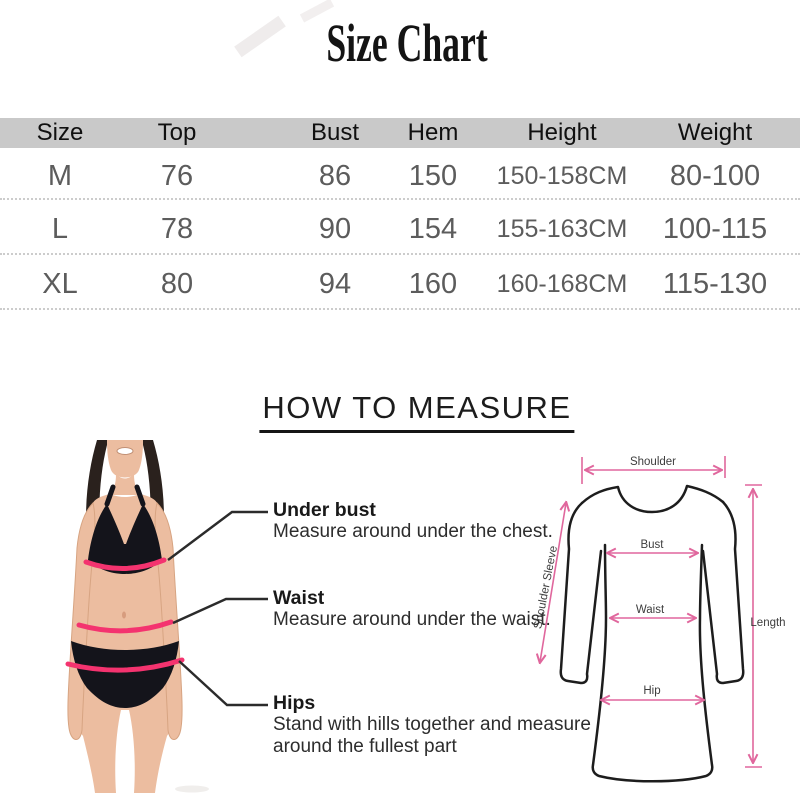 The width and height of the screenshot is (800, 800). What do you see at coordinates (562, 229) in the screenshot?
I see `cell-height: 155-163CM` at bounding box center [562, 229].